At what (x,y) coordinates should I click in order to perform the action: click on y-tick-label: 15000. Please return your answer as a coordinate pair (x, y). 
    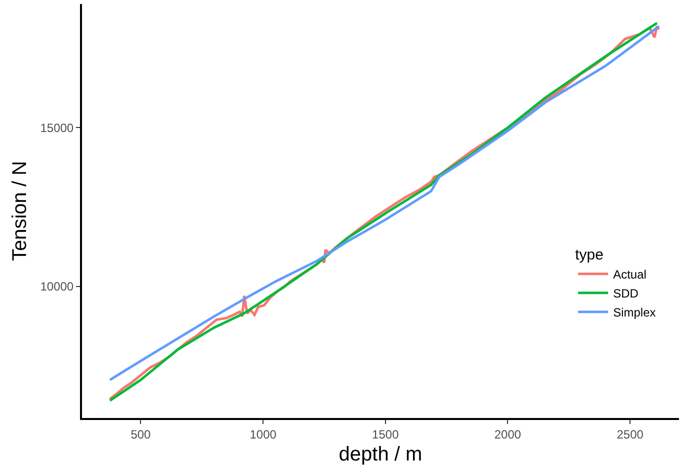
    Looking at the image, I should click on (57, 127).